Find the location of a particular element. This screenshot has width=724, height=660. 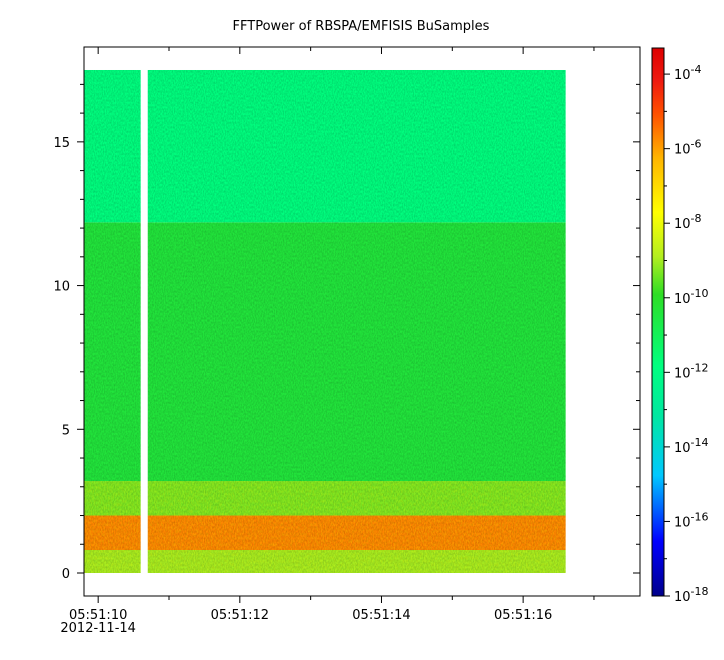

colorbar-tick-label: 10⁻¹⁶ is located at coordinates (691, 520).